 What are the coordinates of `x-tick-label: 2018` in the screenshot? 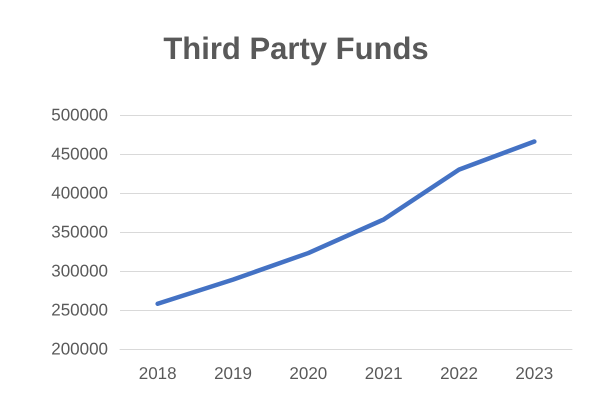 It's located at (157, 373).